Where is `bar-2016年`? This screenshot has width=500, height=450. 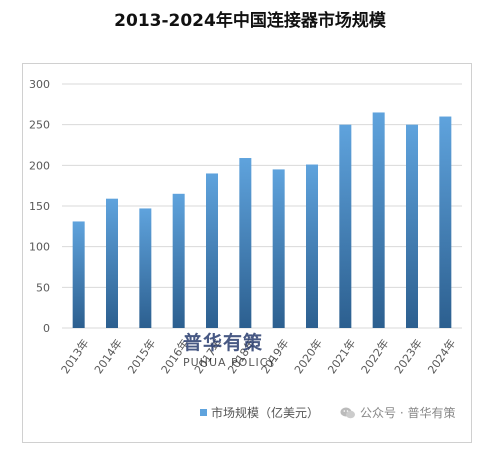 bar-2016年 is located at coordinates (178, 260).